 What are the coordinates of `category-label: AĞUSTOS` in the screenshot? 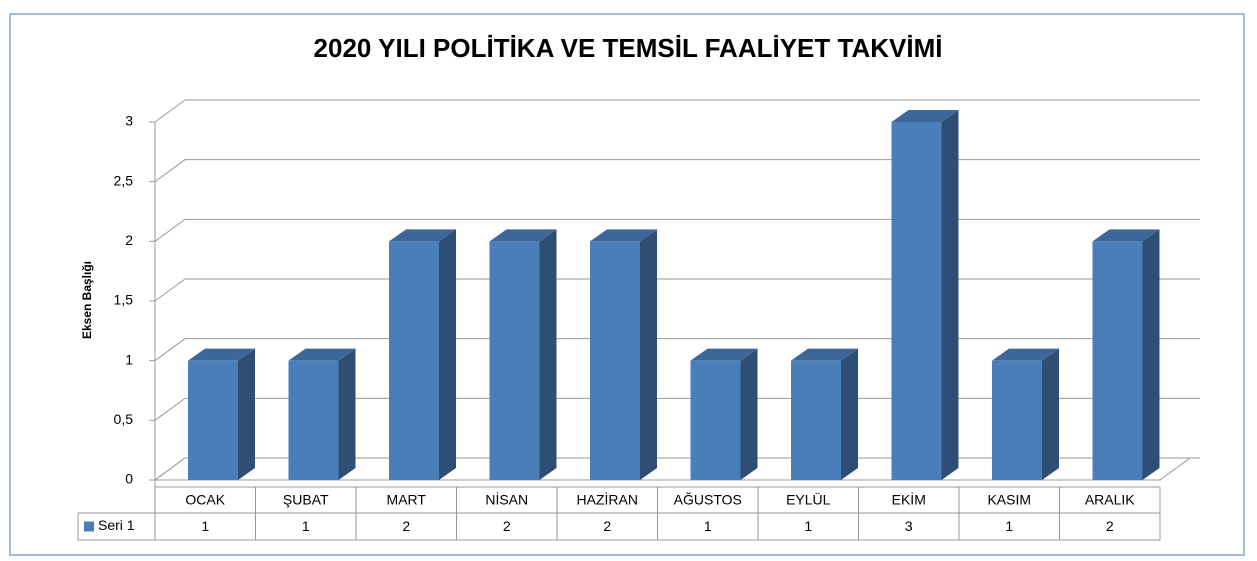 It's located at (708, 500).